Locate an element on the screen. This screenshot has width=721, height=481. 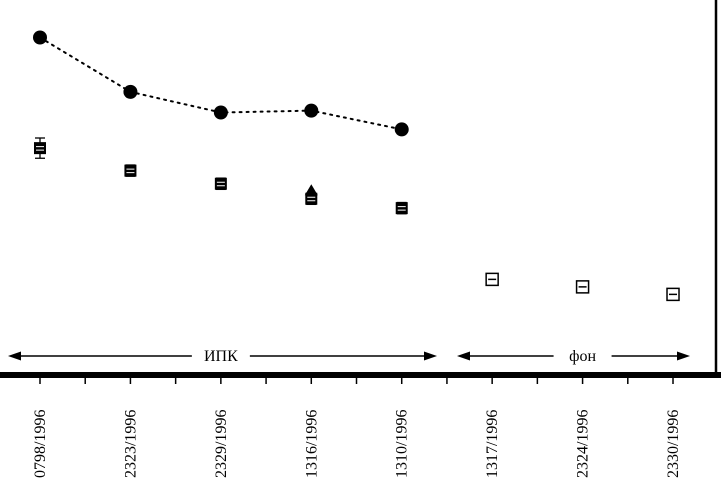
x-axis-label: 2324/1996 is located at coordinates (583, 444).